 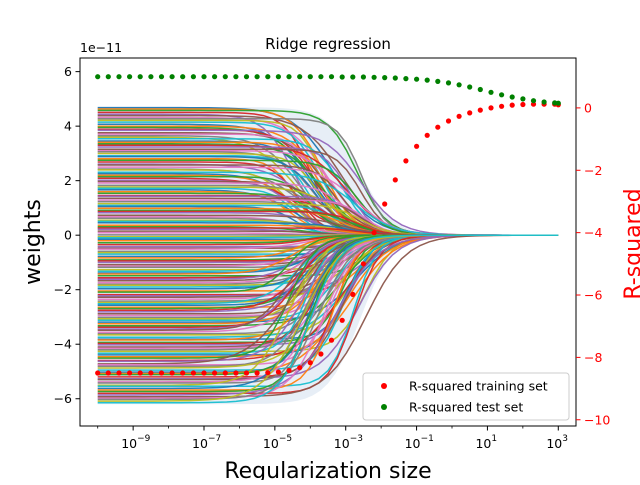 What do you see at coordinates (593, 170) in the screenshot?
I see `right-tick-label: −2` at bounding box center [593, 170].